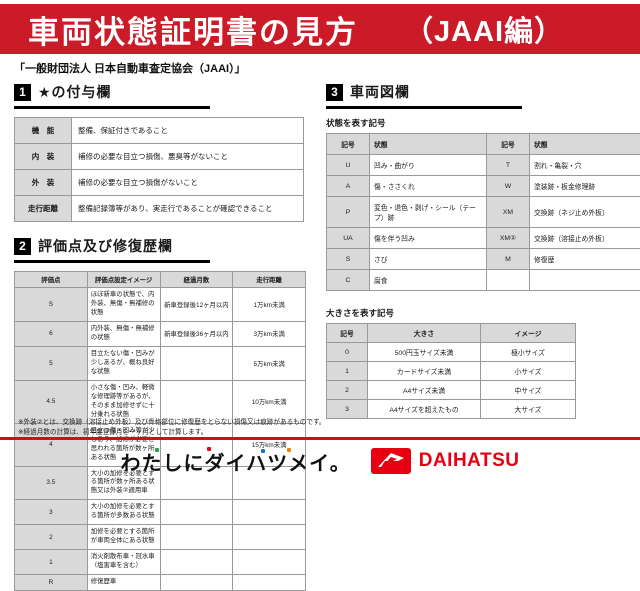  I want to click on section3-title: 車両図欄, so click(380, 92).